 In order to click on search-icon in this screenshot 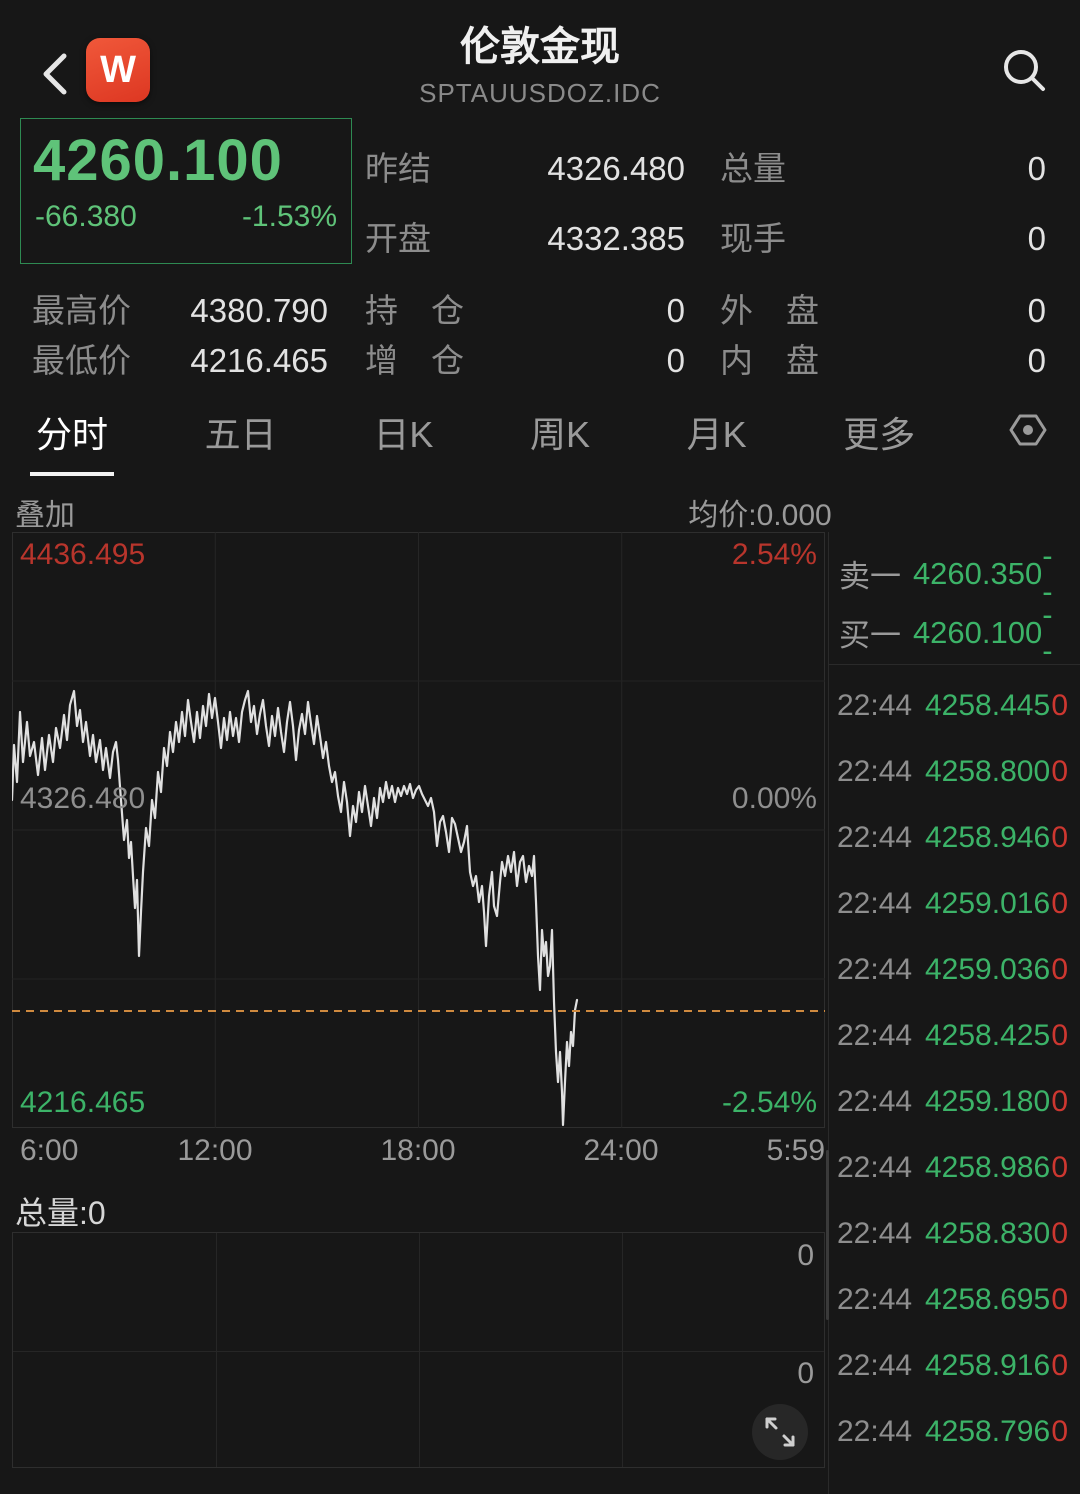, I will do `click(1024, 70)`.